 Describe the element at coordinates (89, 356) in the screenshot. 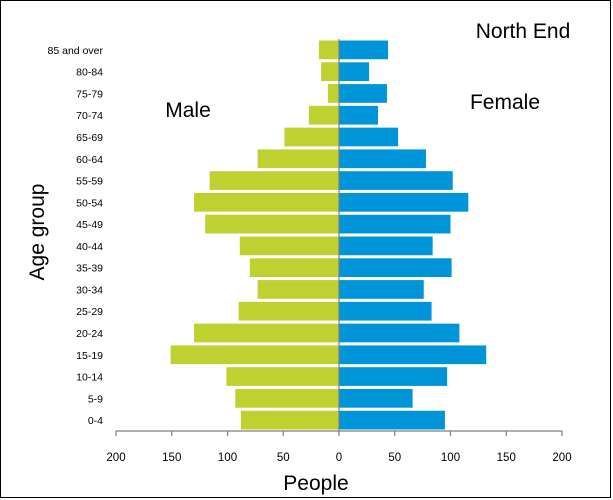

I see `age-group-label: 15-19` at that location.